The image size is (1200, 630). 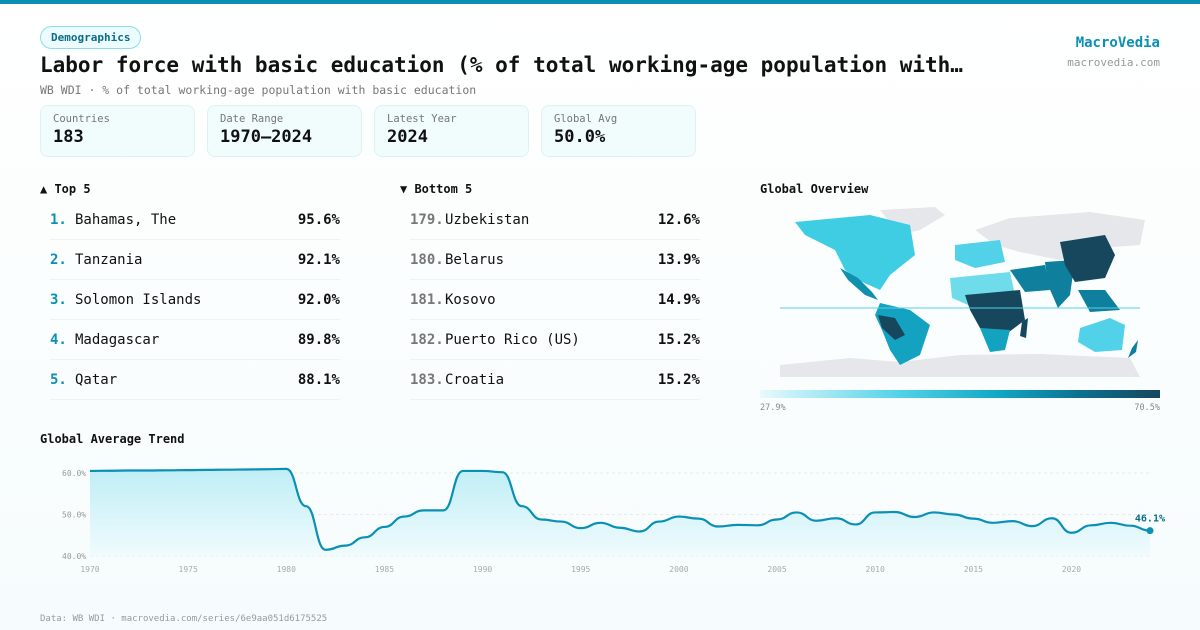 I want to click on stat-card-date-range: Date Range 1970–2024, so click(x=284, y=131).